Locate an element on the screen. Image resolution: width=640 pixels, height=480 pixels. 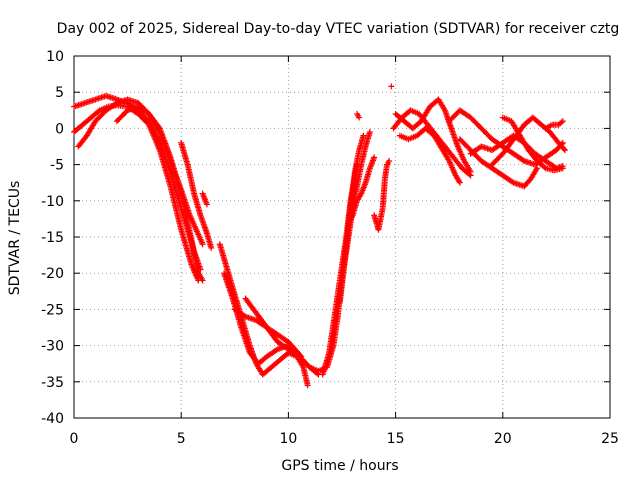
y-tick-label: -15 is located at coordinates (52, 238).